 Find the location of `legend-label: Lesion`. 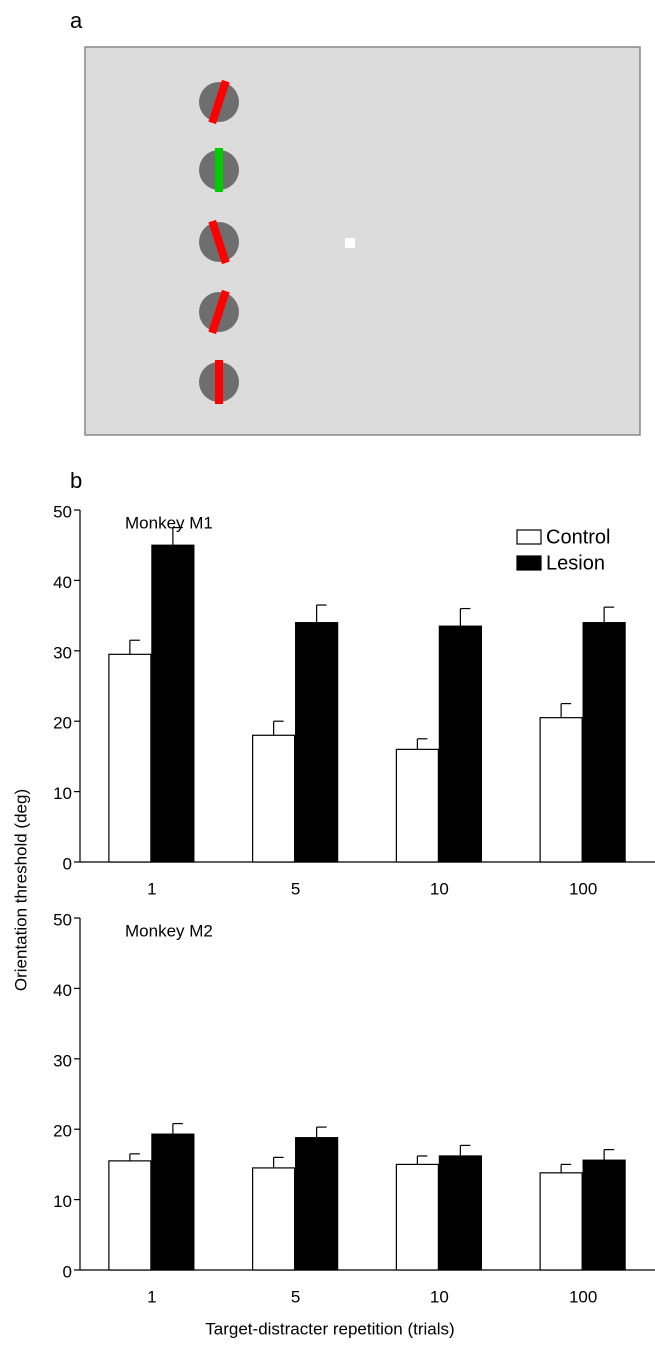

legend-label: Lesion is located at coordinates (575, 563).